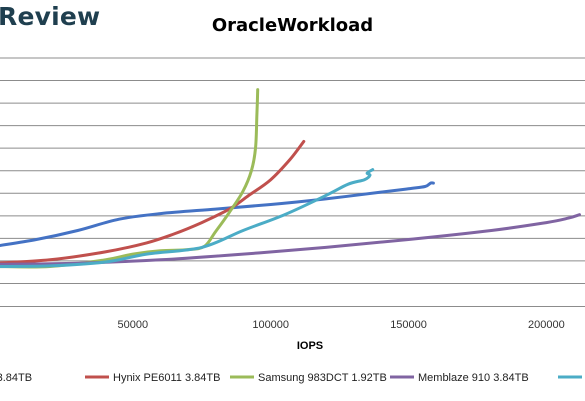  I want to click on x-tick-label: 150000, so click(408, 325).